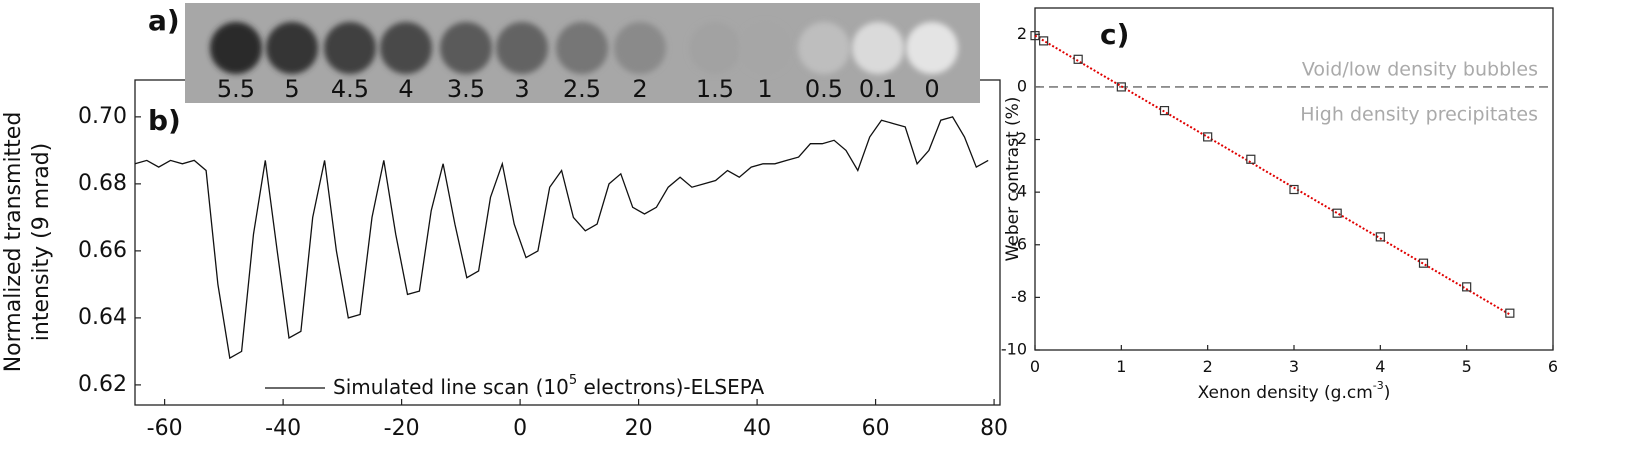 This screenshot has height=463, width=1650. Describe the element at coordinates (1285, 393) in the screenshot. I see `x-axis-label-main: Xenon density (g.cm` at that location.